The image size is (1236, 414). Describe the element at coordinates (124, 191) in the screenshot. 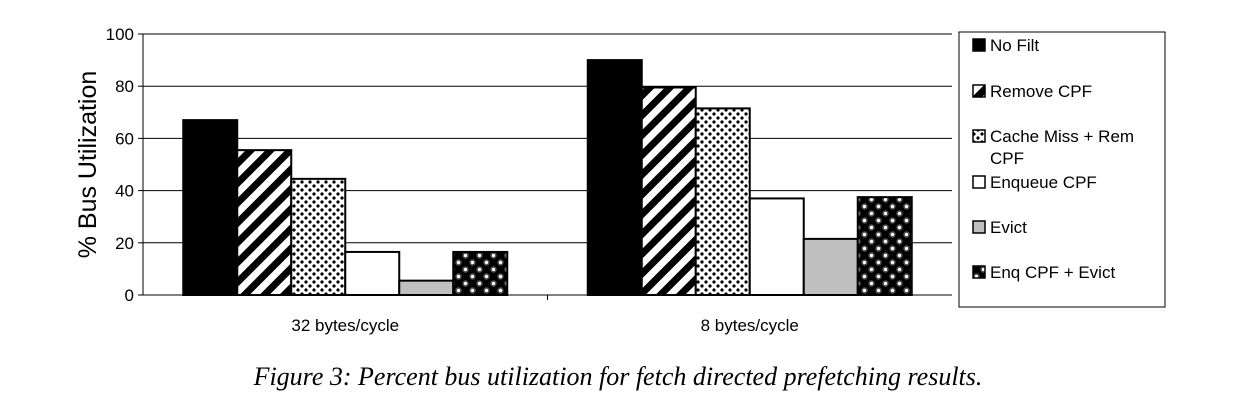

I see `y-tick-label: 40` at that location.